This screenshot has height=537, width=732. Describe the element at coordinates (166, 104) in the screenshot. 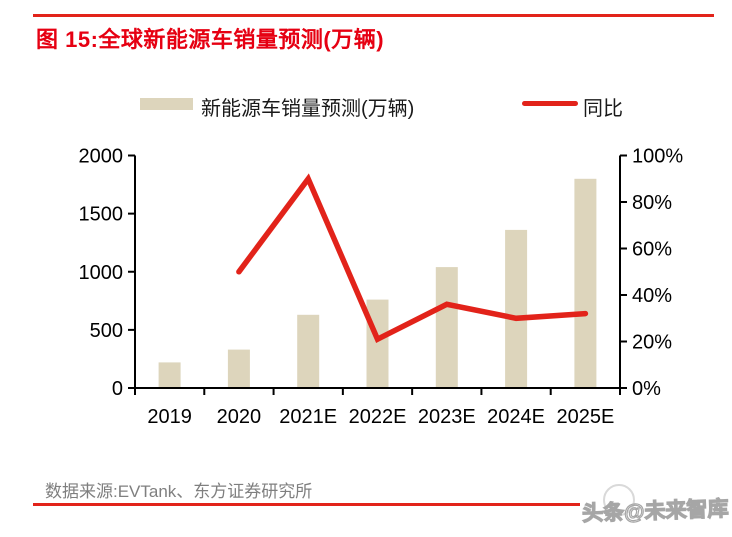

I see `legend-bar-swatch` at that location.